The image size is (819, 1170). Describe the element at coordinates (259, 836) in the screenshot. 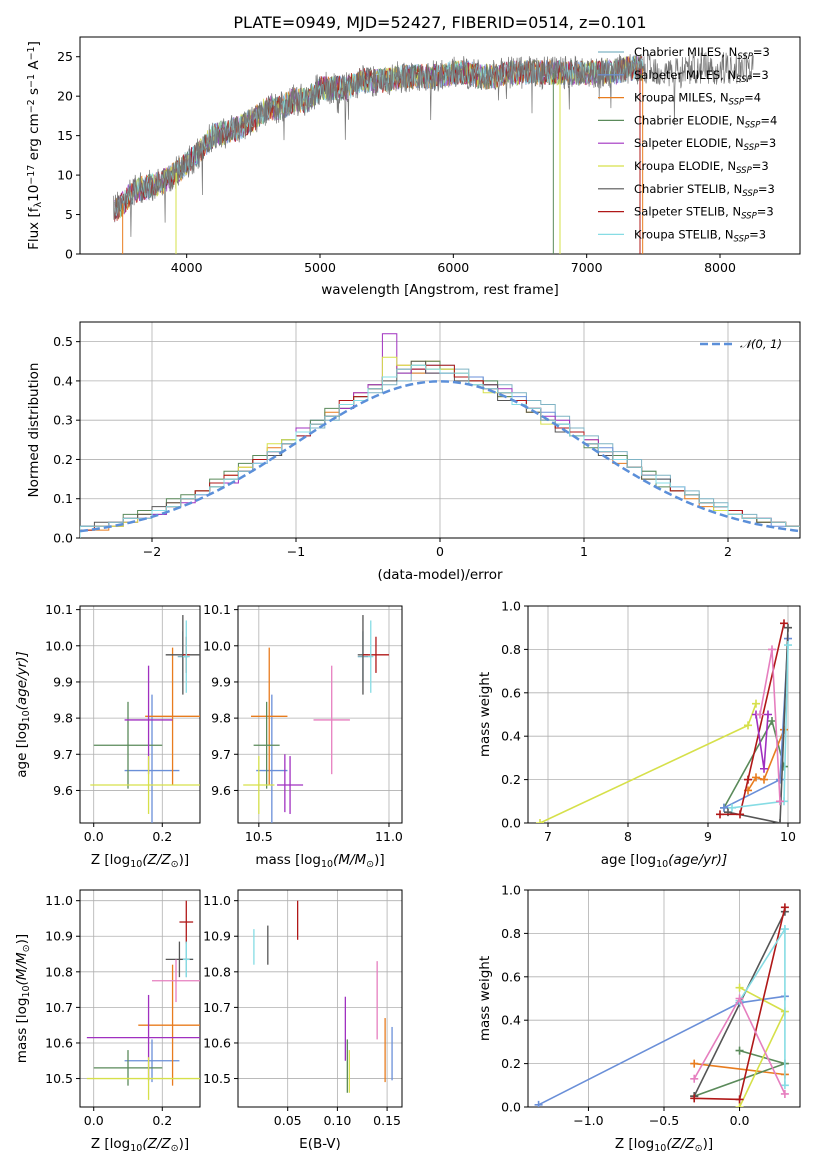

I see `x-tick-label: 10.5` at that location.